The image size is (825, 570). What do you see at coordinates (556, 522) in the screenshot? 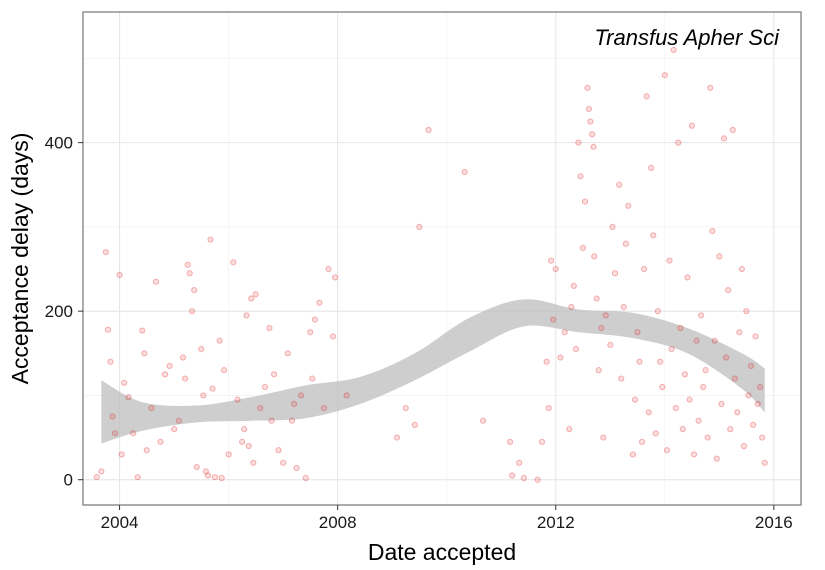
I see `x-tick-label: 2012` at bounding box center [556, 522].